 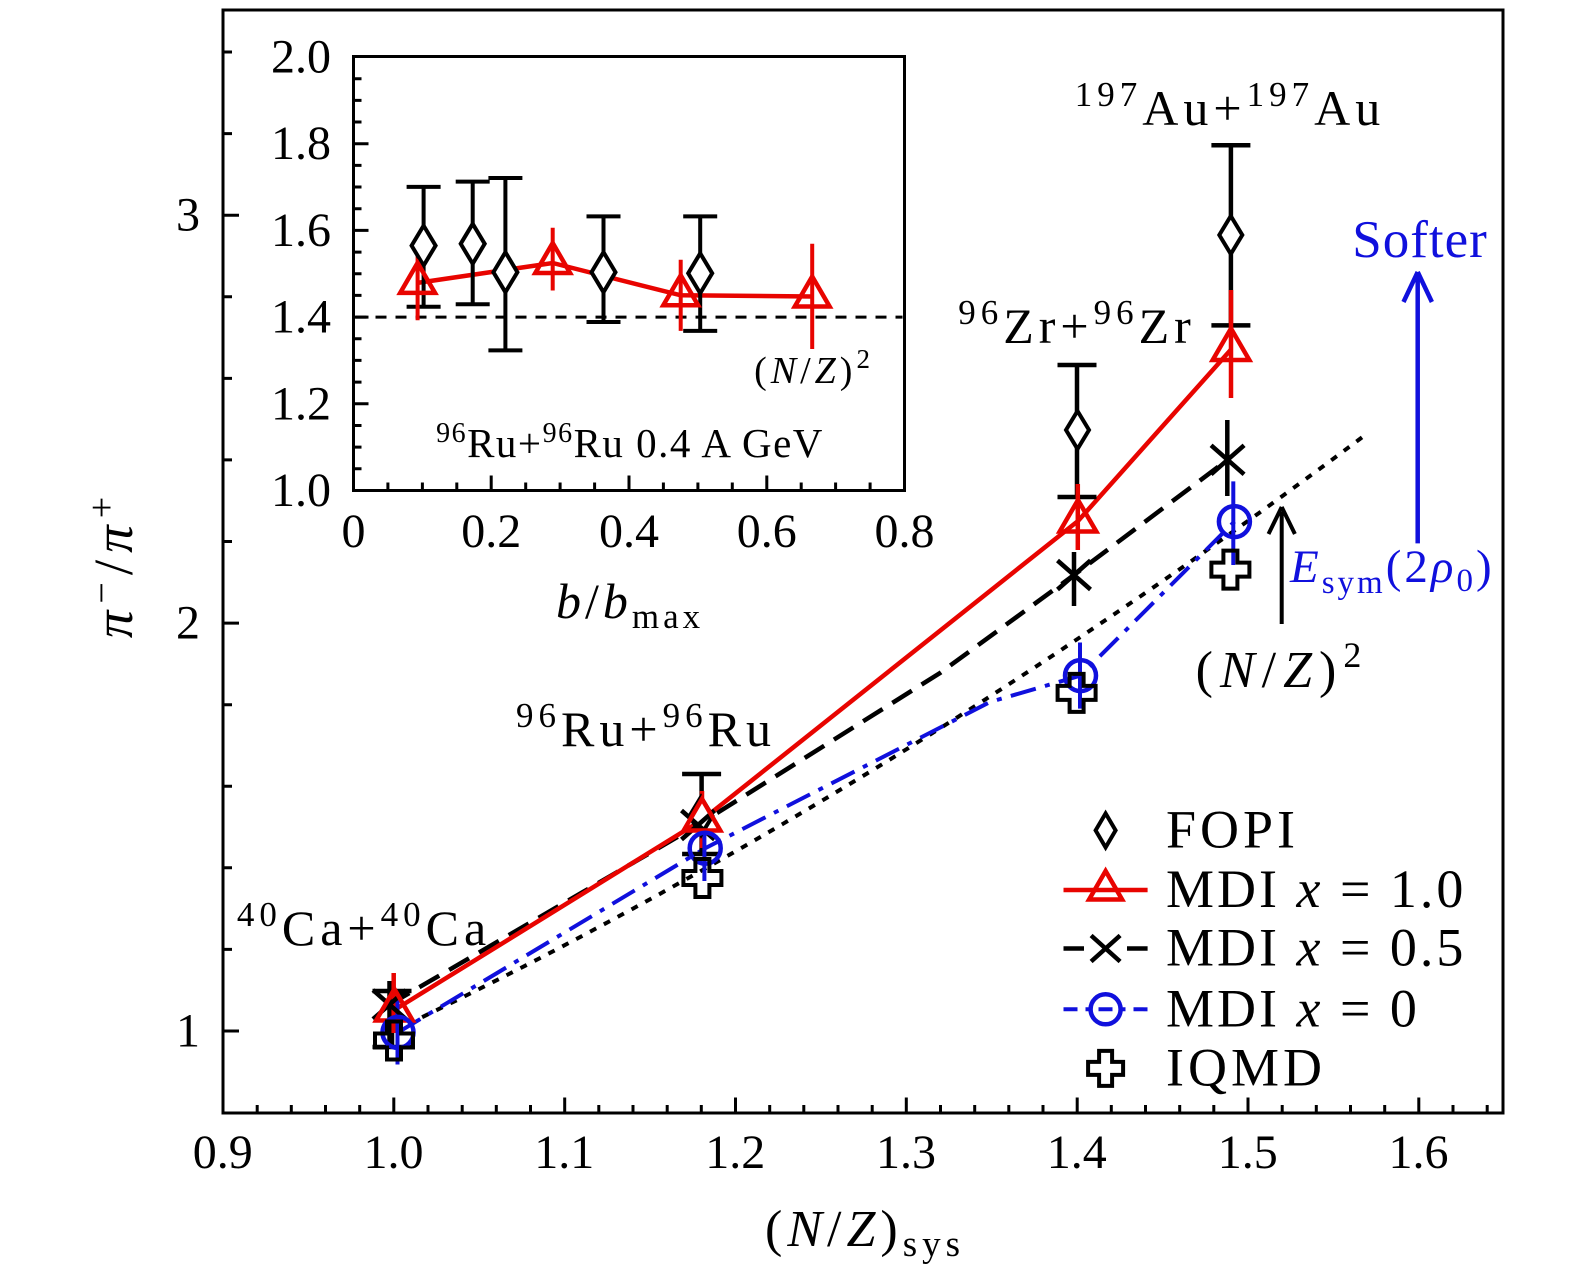 What do you see at coordinates (354, 531) in the screenshot?
I see `svg-text: 0` at bounding box center [354, 531].